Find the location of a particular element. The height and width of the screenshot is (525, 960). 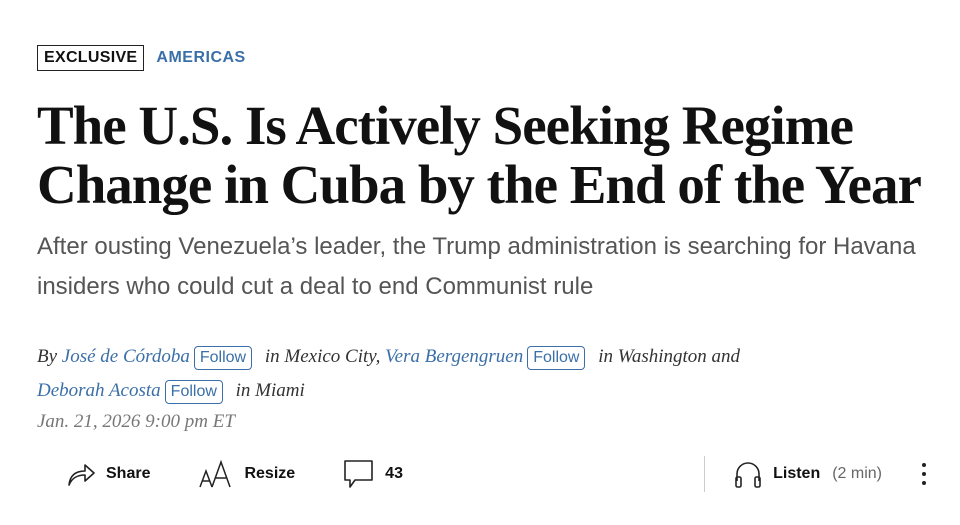

more-options-button is located at coordinates (924, 474).